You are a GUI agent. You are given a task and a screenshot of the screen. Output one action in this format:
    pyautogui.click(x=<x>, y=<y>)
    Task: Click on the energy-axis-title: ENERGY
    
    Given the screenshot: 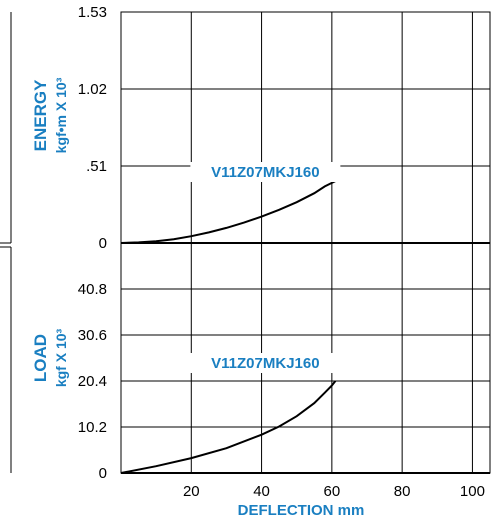 What is the action you would take?
    pyautogui.click(x=40, y=115)
    